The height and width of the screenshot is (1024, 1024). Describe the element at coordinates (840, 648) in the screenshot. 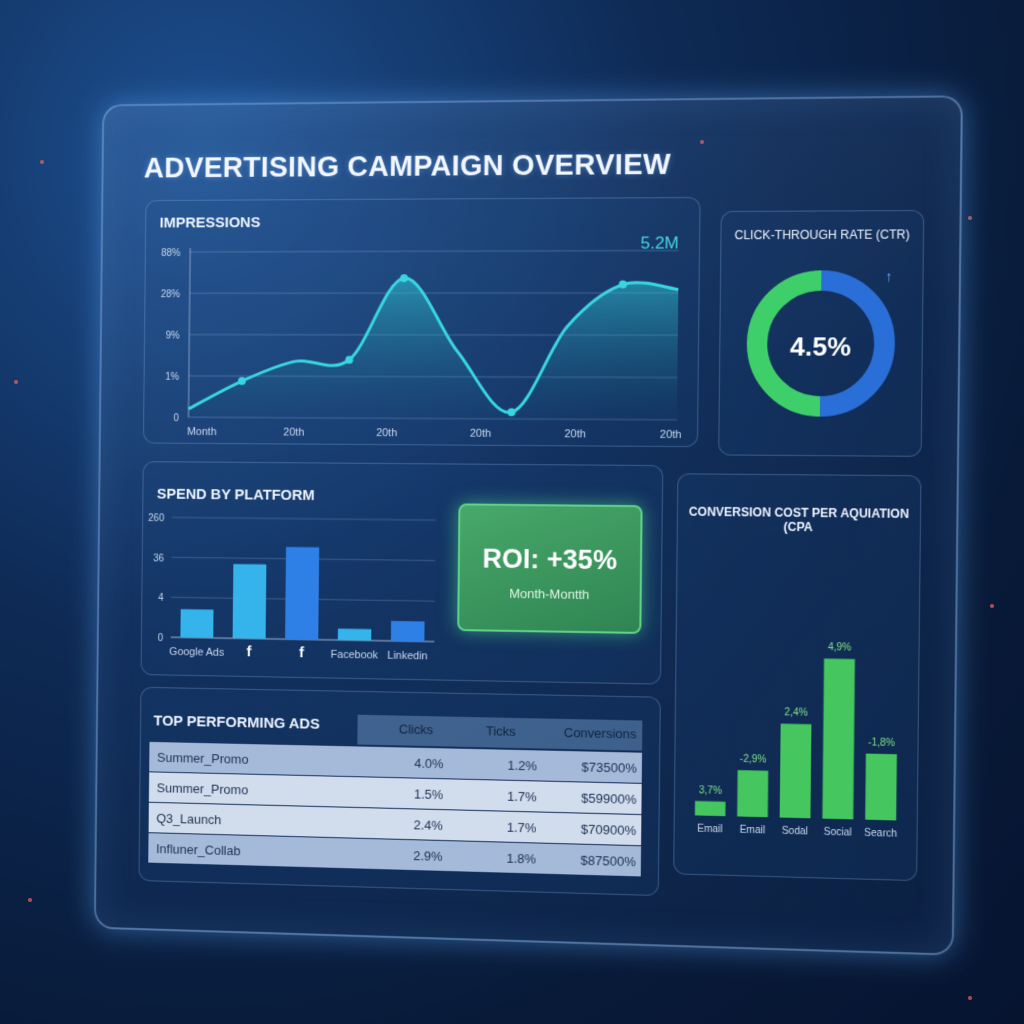

I see `data-label: 4,9%` at that location.